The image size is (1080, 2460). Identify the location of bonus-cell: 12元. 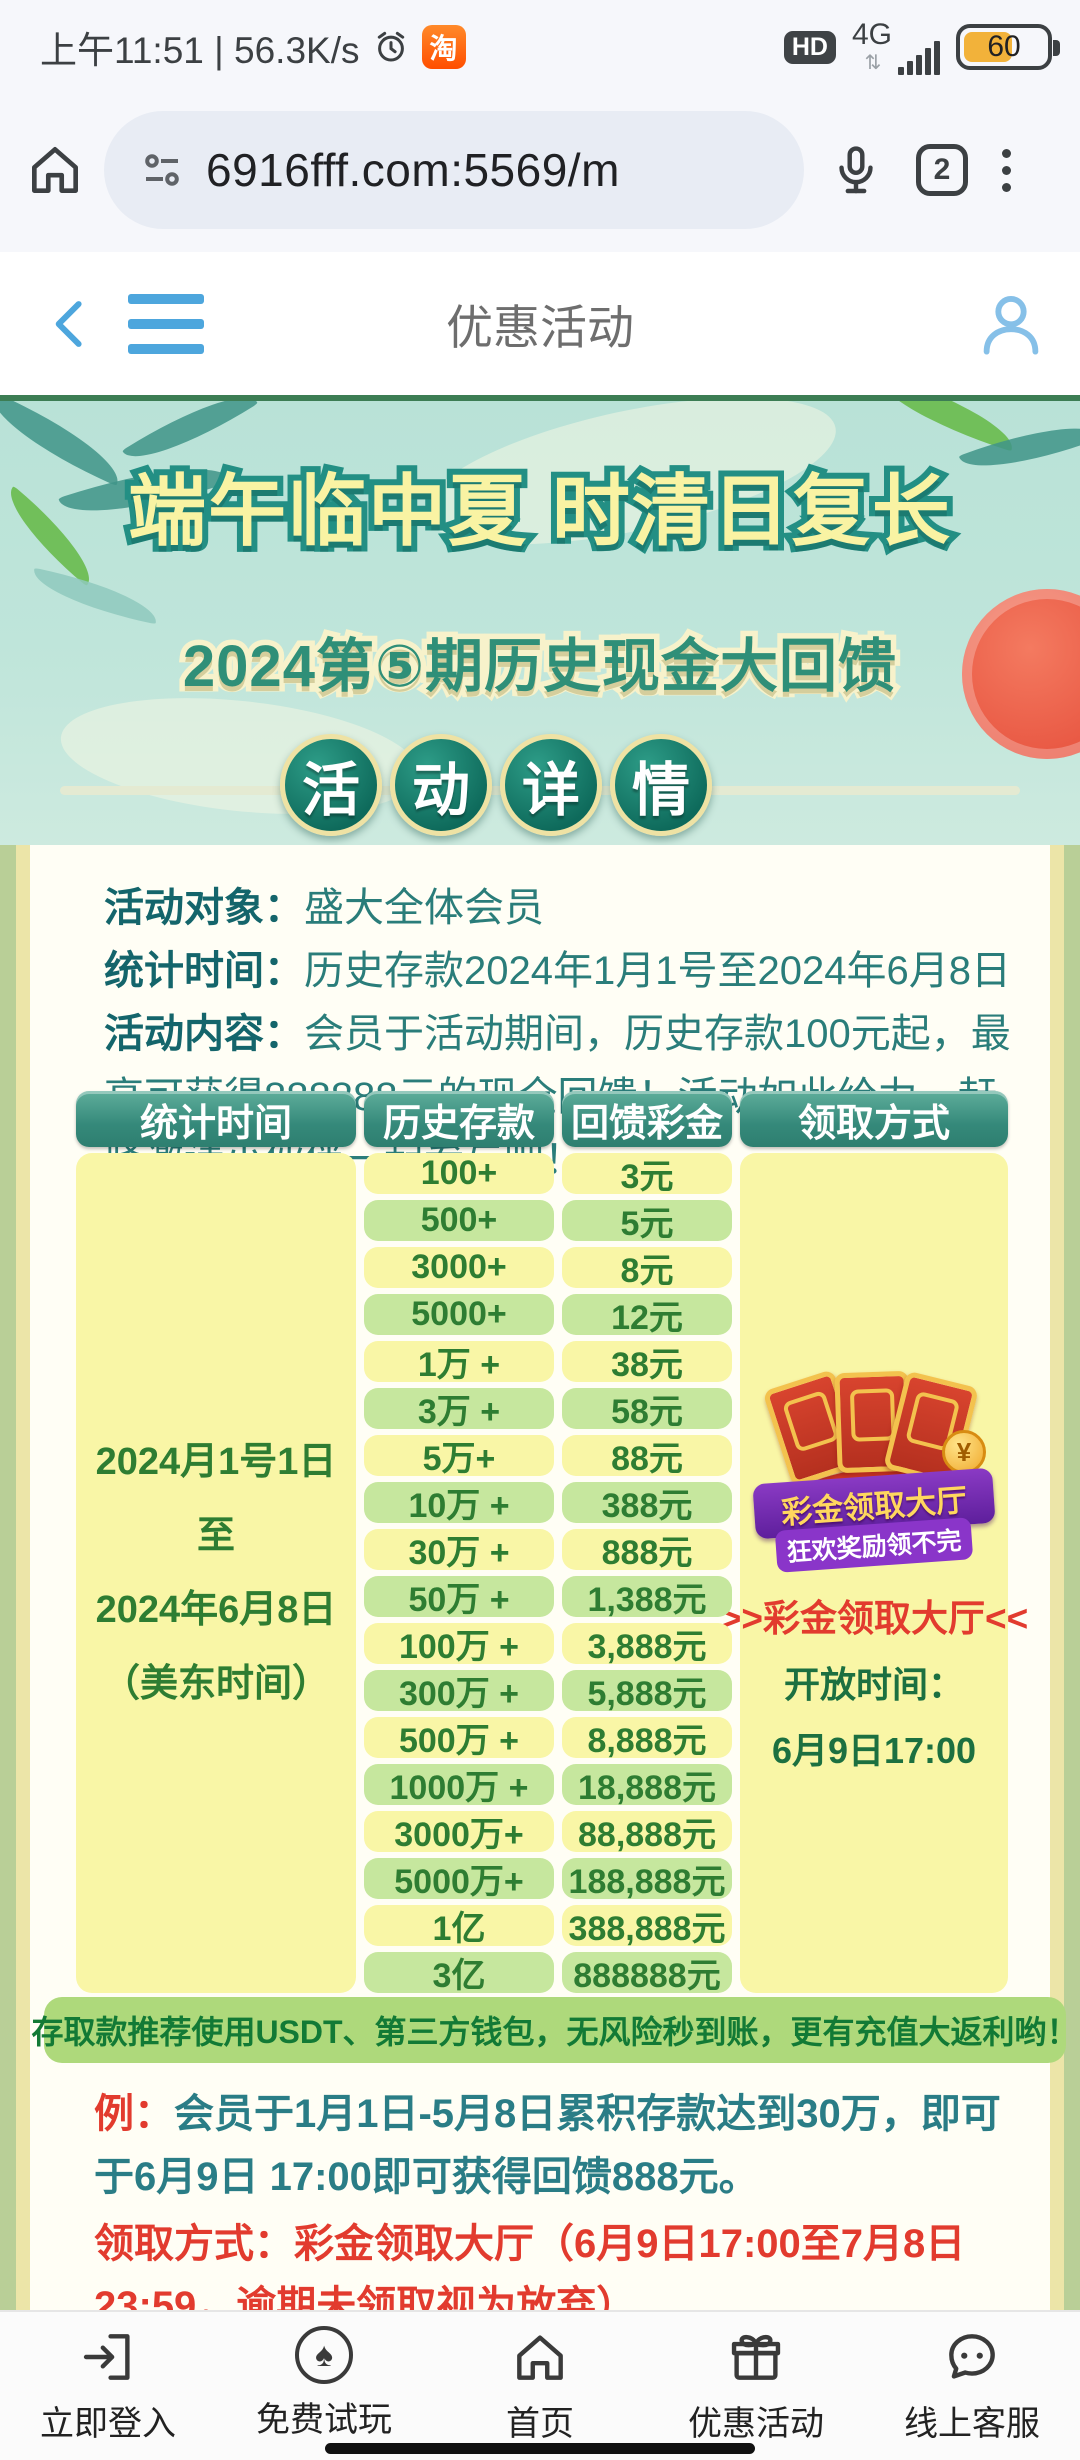
(647, 1315).